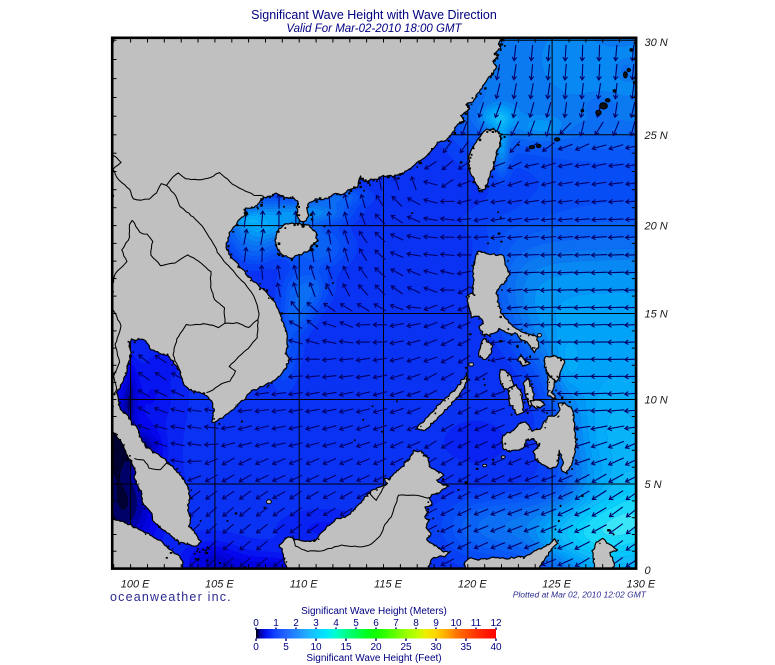 This screenshot has width=775, height=665. What do you see at coordinates (374, 611) in the screenshot?
I see `svg-text:Significant Wave Height (Meter: Significant Wave Height (Meters)` at bounding box center [374, 611].